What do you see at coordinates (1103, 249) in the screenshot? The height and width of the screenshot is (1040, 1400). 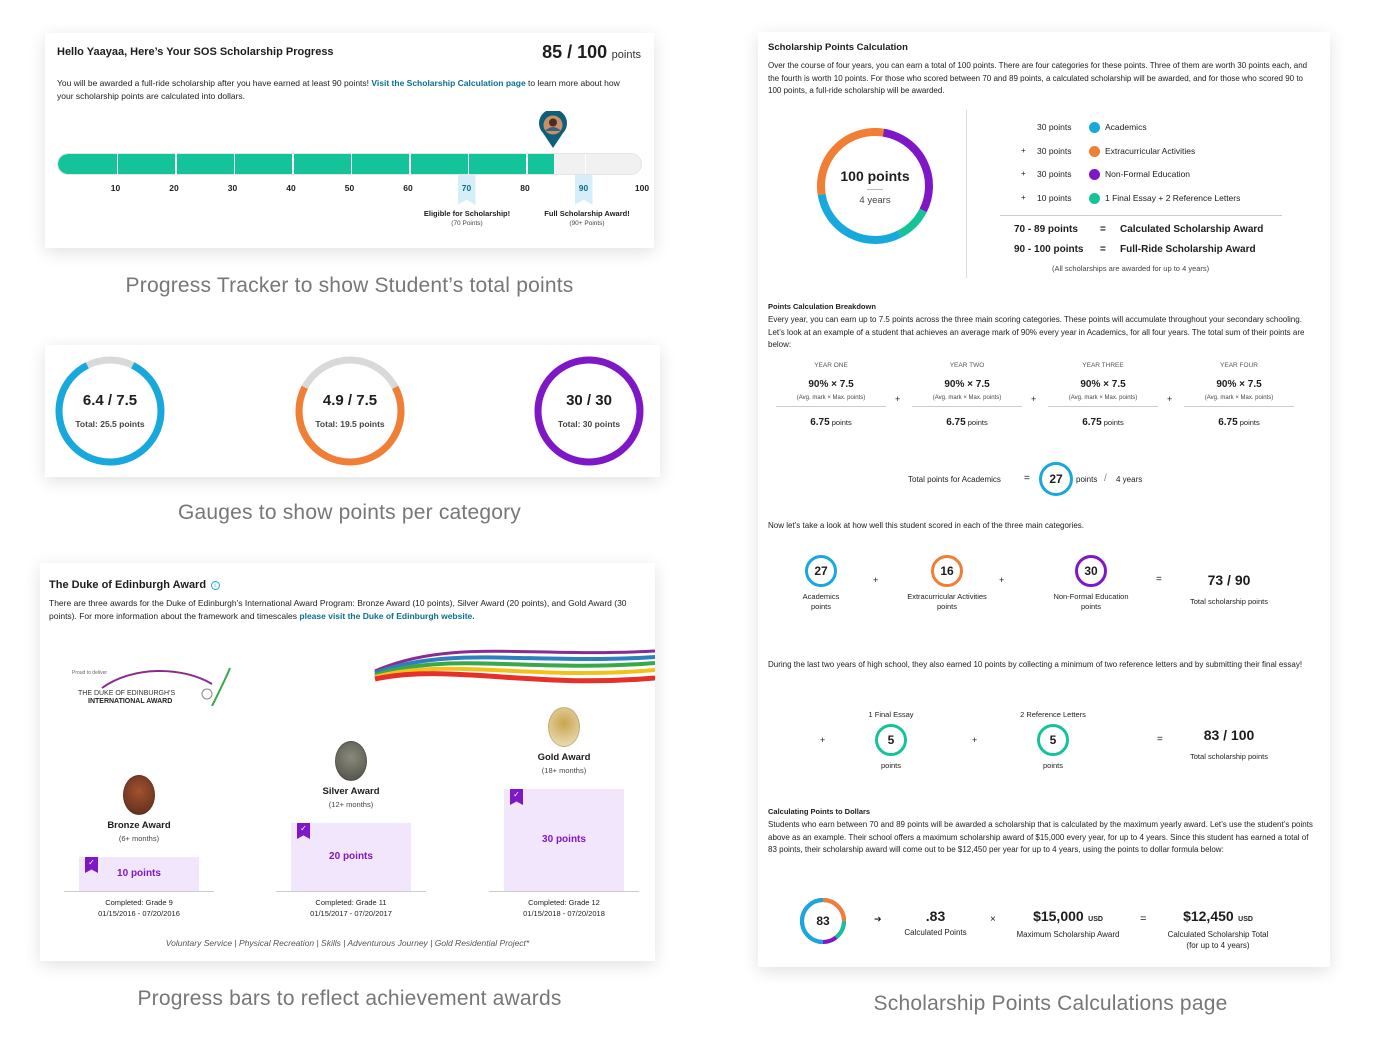 I see `rule2-eq: =` at bounding box center [1103, 249].